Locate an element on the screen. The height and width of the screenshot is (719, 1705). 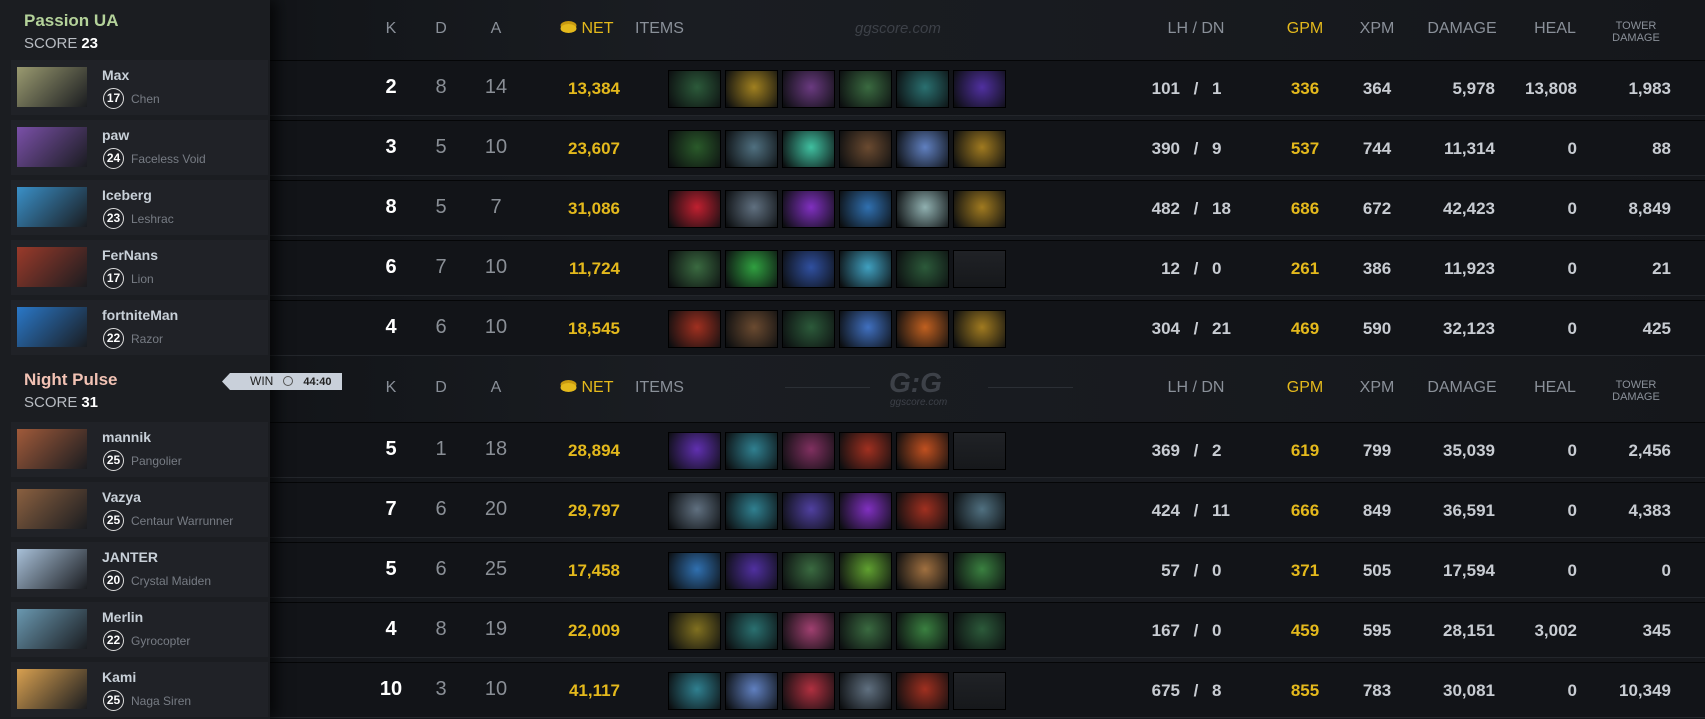
deaths: 7 is located at coordinates (441, 267).